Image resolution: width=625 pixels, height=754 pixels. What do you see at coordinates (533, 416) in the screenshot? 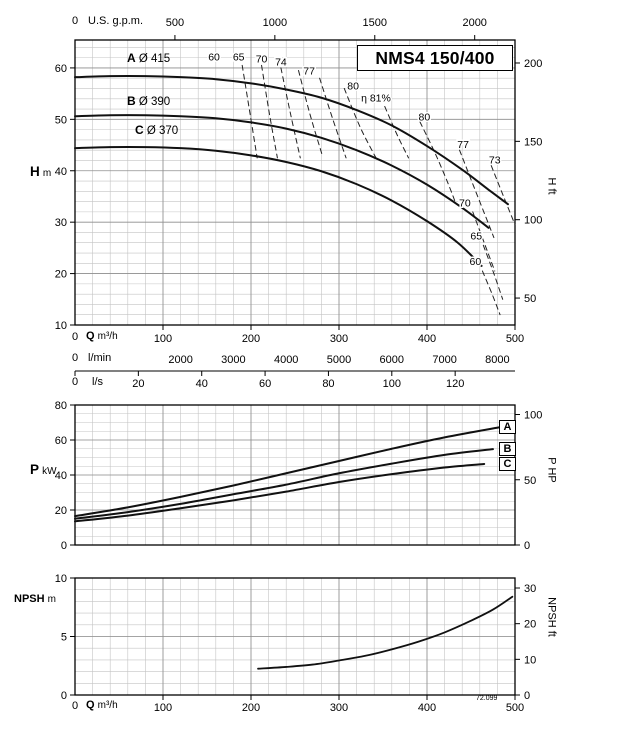
I see `tick-label-p-hp: 100` at bounding box center [533, 416].